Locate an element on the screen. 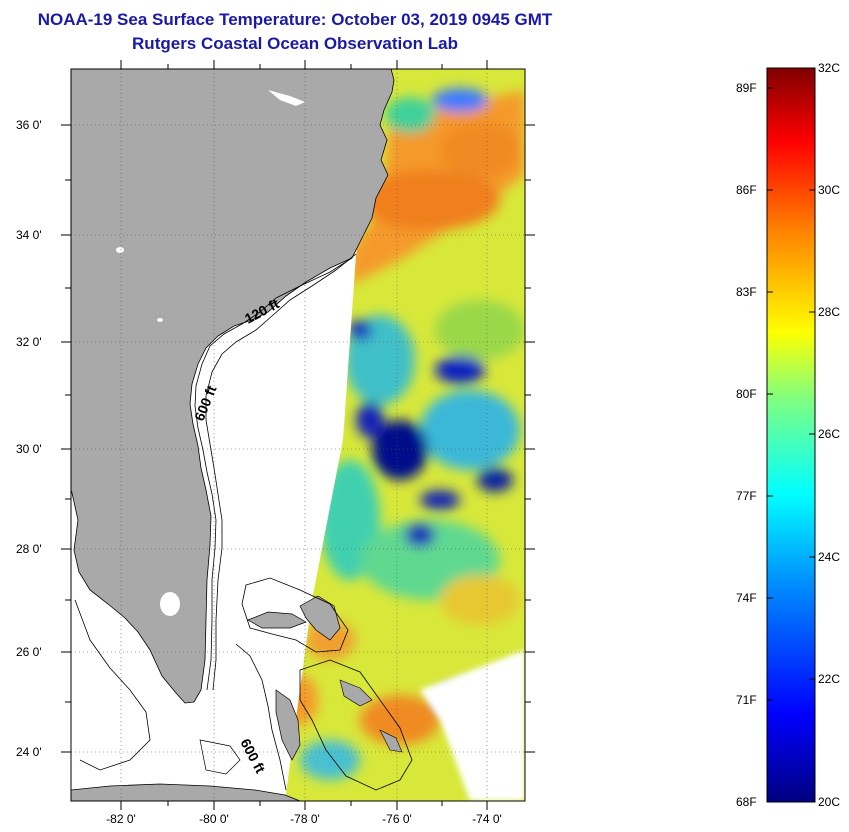 The height and width of the screenshot is (832, 849). colorbar-label-77f: 77F is located at coordinates (746, 496).